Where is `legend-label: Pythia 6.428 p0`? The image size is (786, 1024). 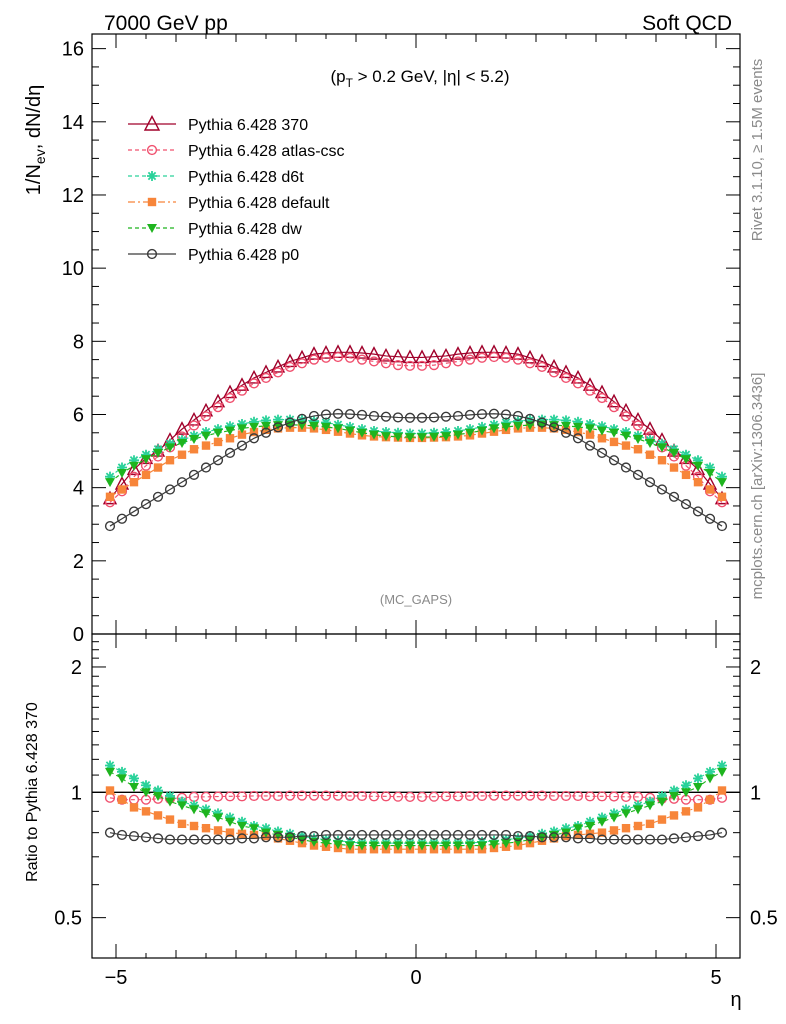
legend-label: Pythia 6.428 p0 is located at coordinates (243, 255).